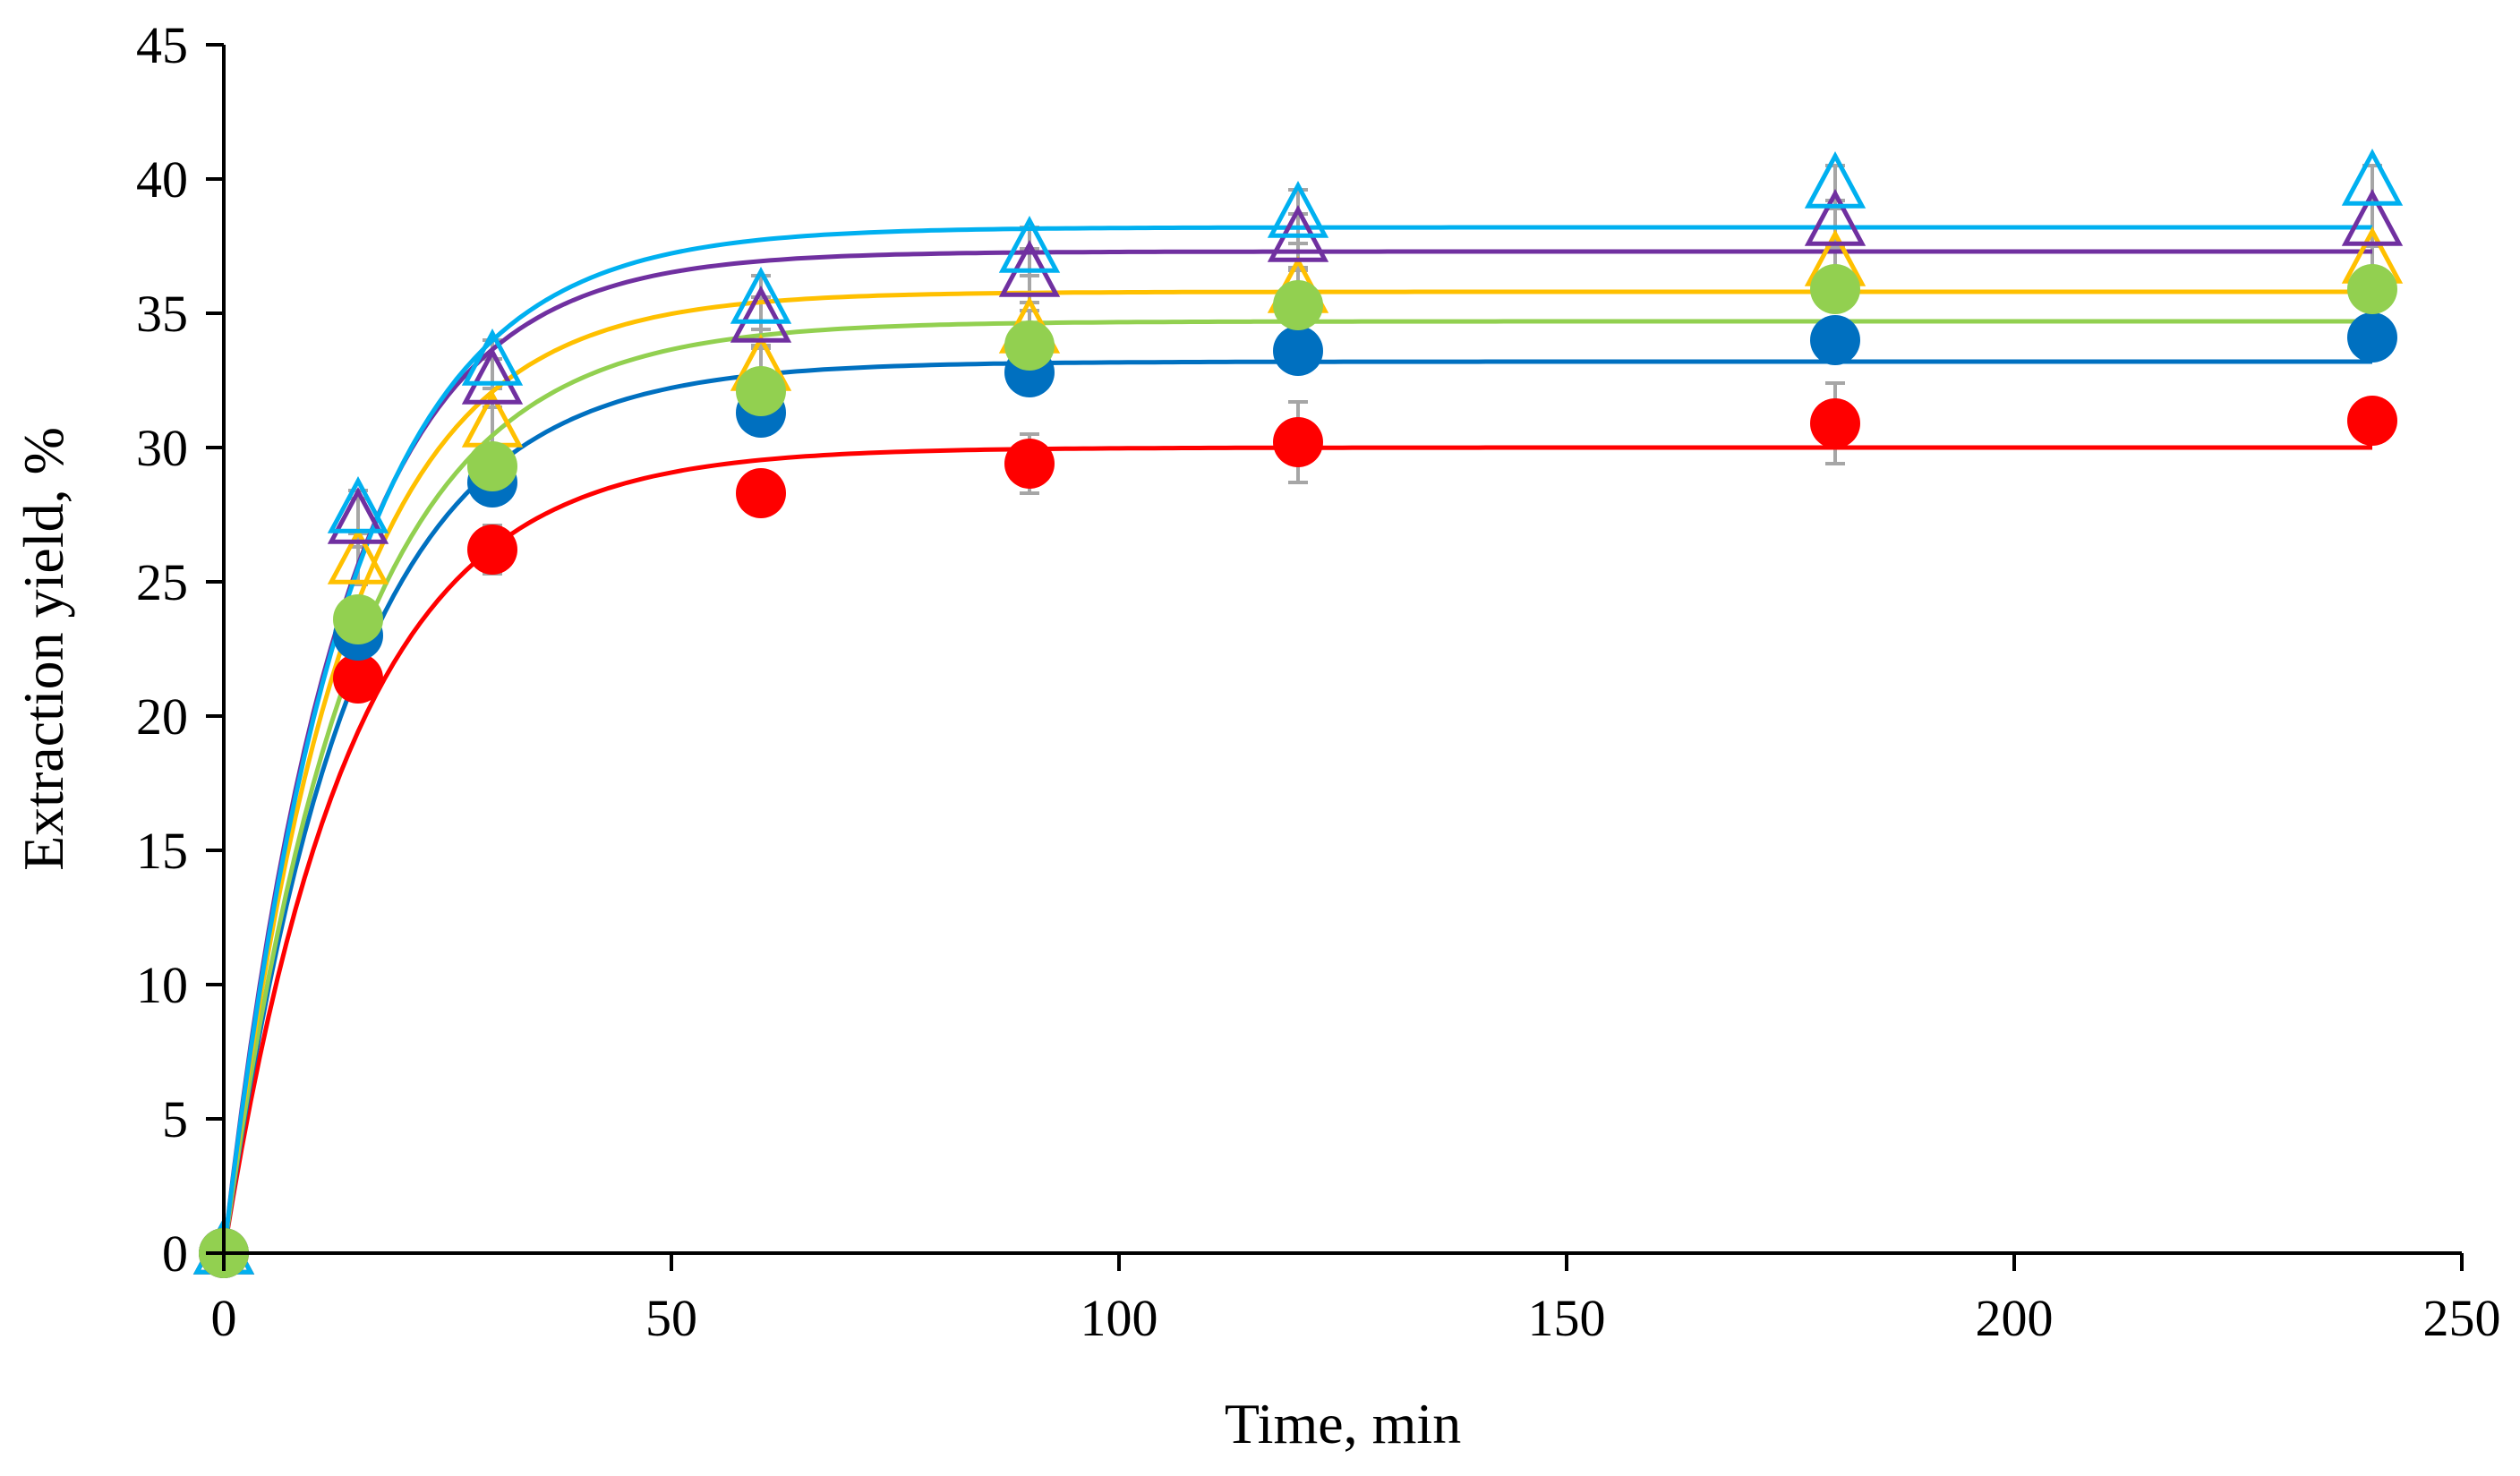 This screenshot has height=1476, width=2520. Describe the element at coordinates (1119, 1318) in the screenshot. I see `x-tick-label: 100` at that location.